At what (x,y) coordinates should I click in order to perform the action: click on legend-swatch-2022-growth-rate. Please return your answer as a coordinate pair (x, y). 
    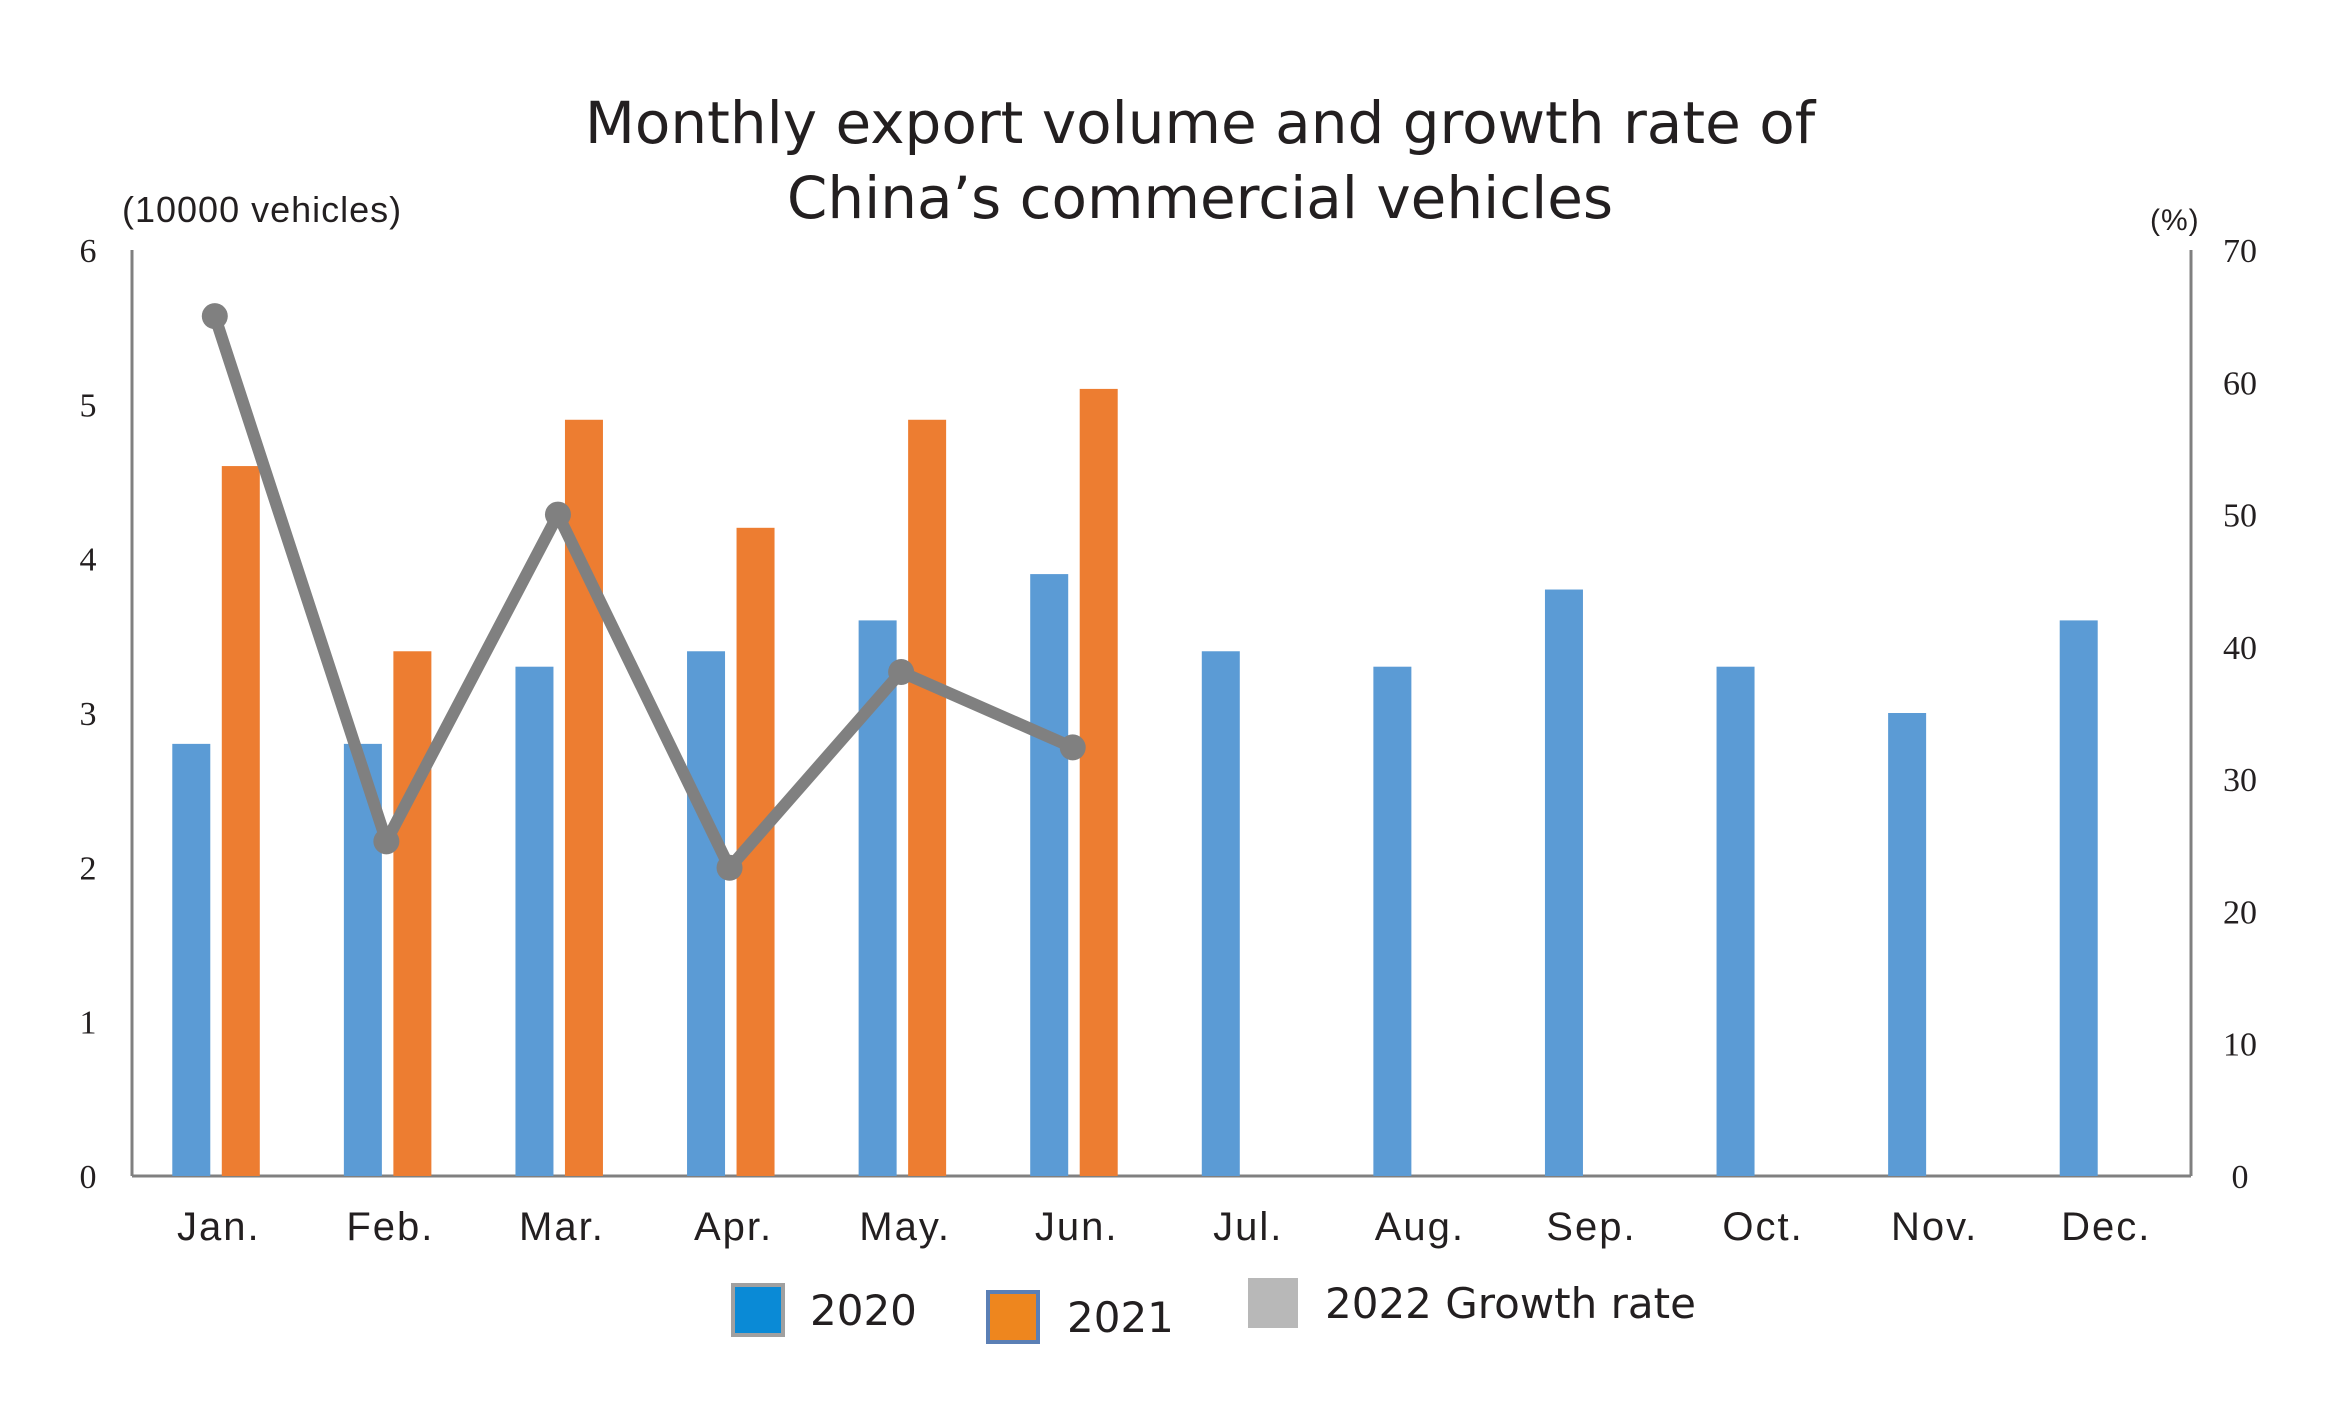
    Looking at the image, I should click on (1273, 1303).